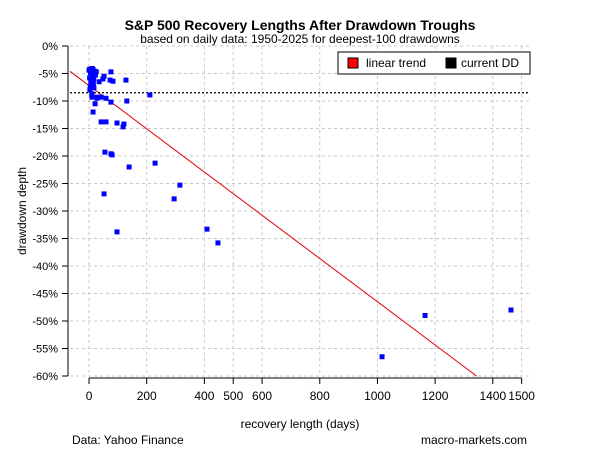 The image size is (600, 450). I want to click on x-tick-label: 0, so click(89, 396).